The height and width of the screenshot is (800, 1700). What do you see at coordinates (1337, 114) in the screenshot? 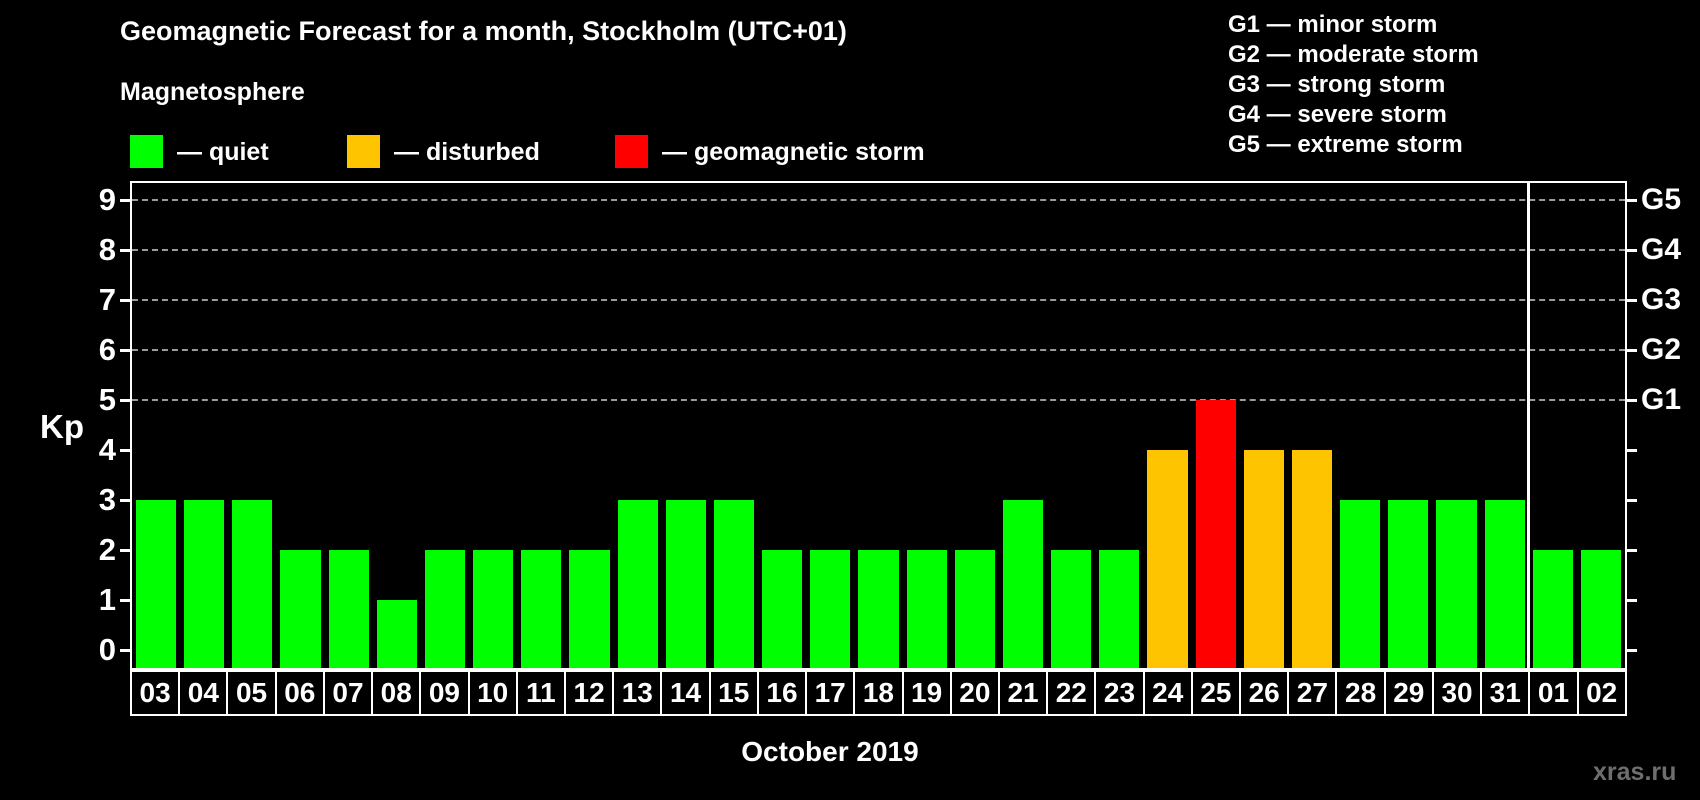
I see `g-legend-line-g4: G4 — severe storm` at bounding box center [1337, 114].